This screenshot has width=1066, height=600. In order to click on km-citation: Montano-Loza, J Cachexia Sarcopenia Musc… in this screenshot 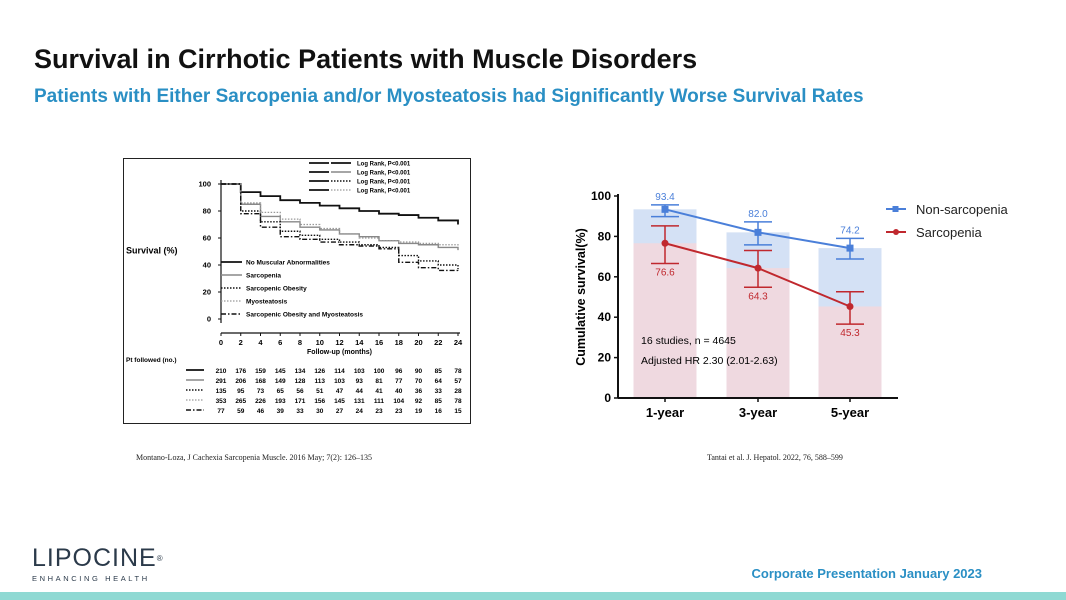, I will do `click(254, 457)`.